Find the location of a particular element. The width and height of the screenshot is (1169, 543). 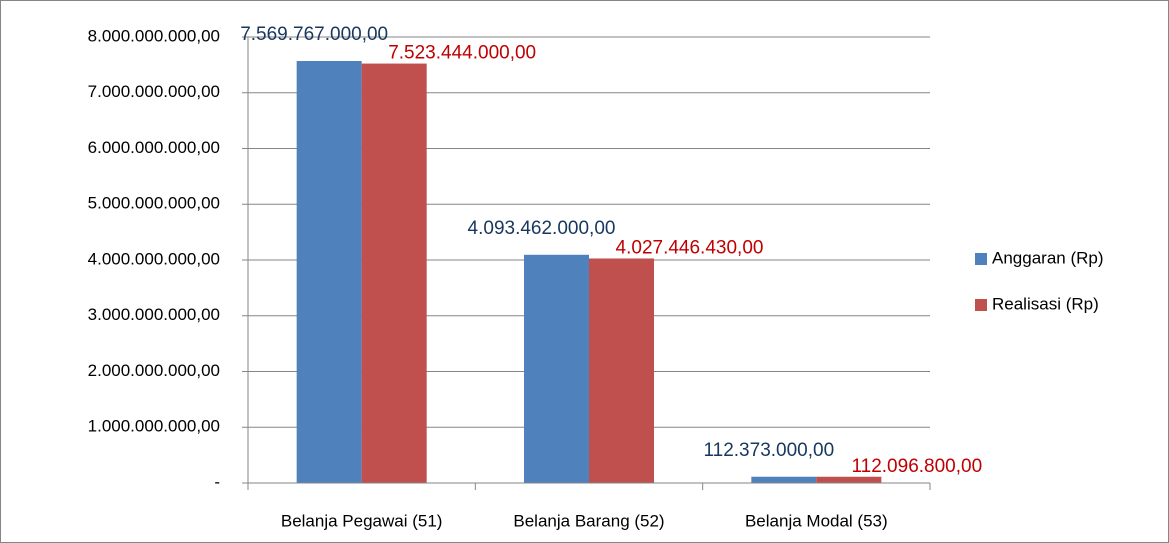

y-tick-label: 3.000.000.000,00 is located at coordinates (154, 314).